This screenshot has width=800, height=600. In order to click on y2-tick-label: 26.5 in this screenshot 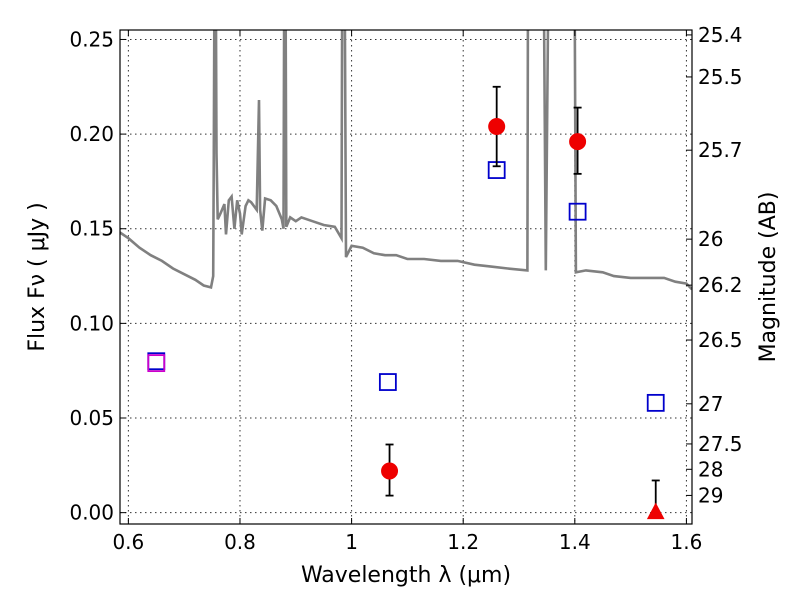, I will do `click(720, 340)`.